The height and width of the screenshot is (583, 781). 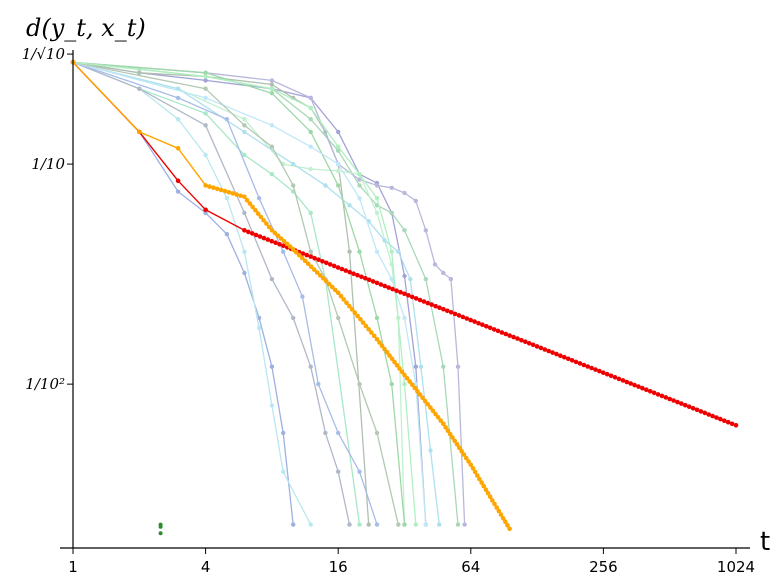 I want to click on x-tick-label: 16, so click(x=338, y=567).